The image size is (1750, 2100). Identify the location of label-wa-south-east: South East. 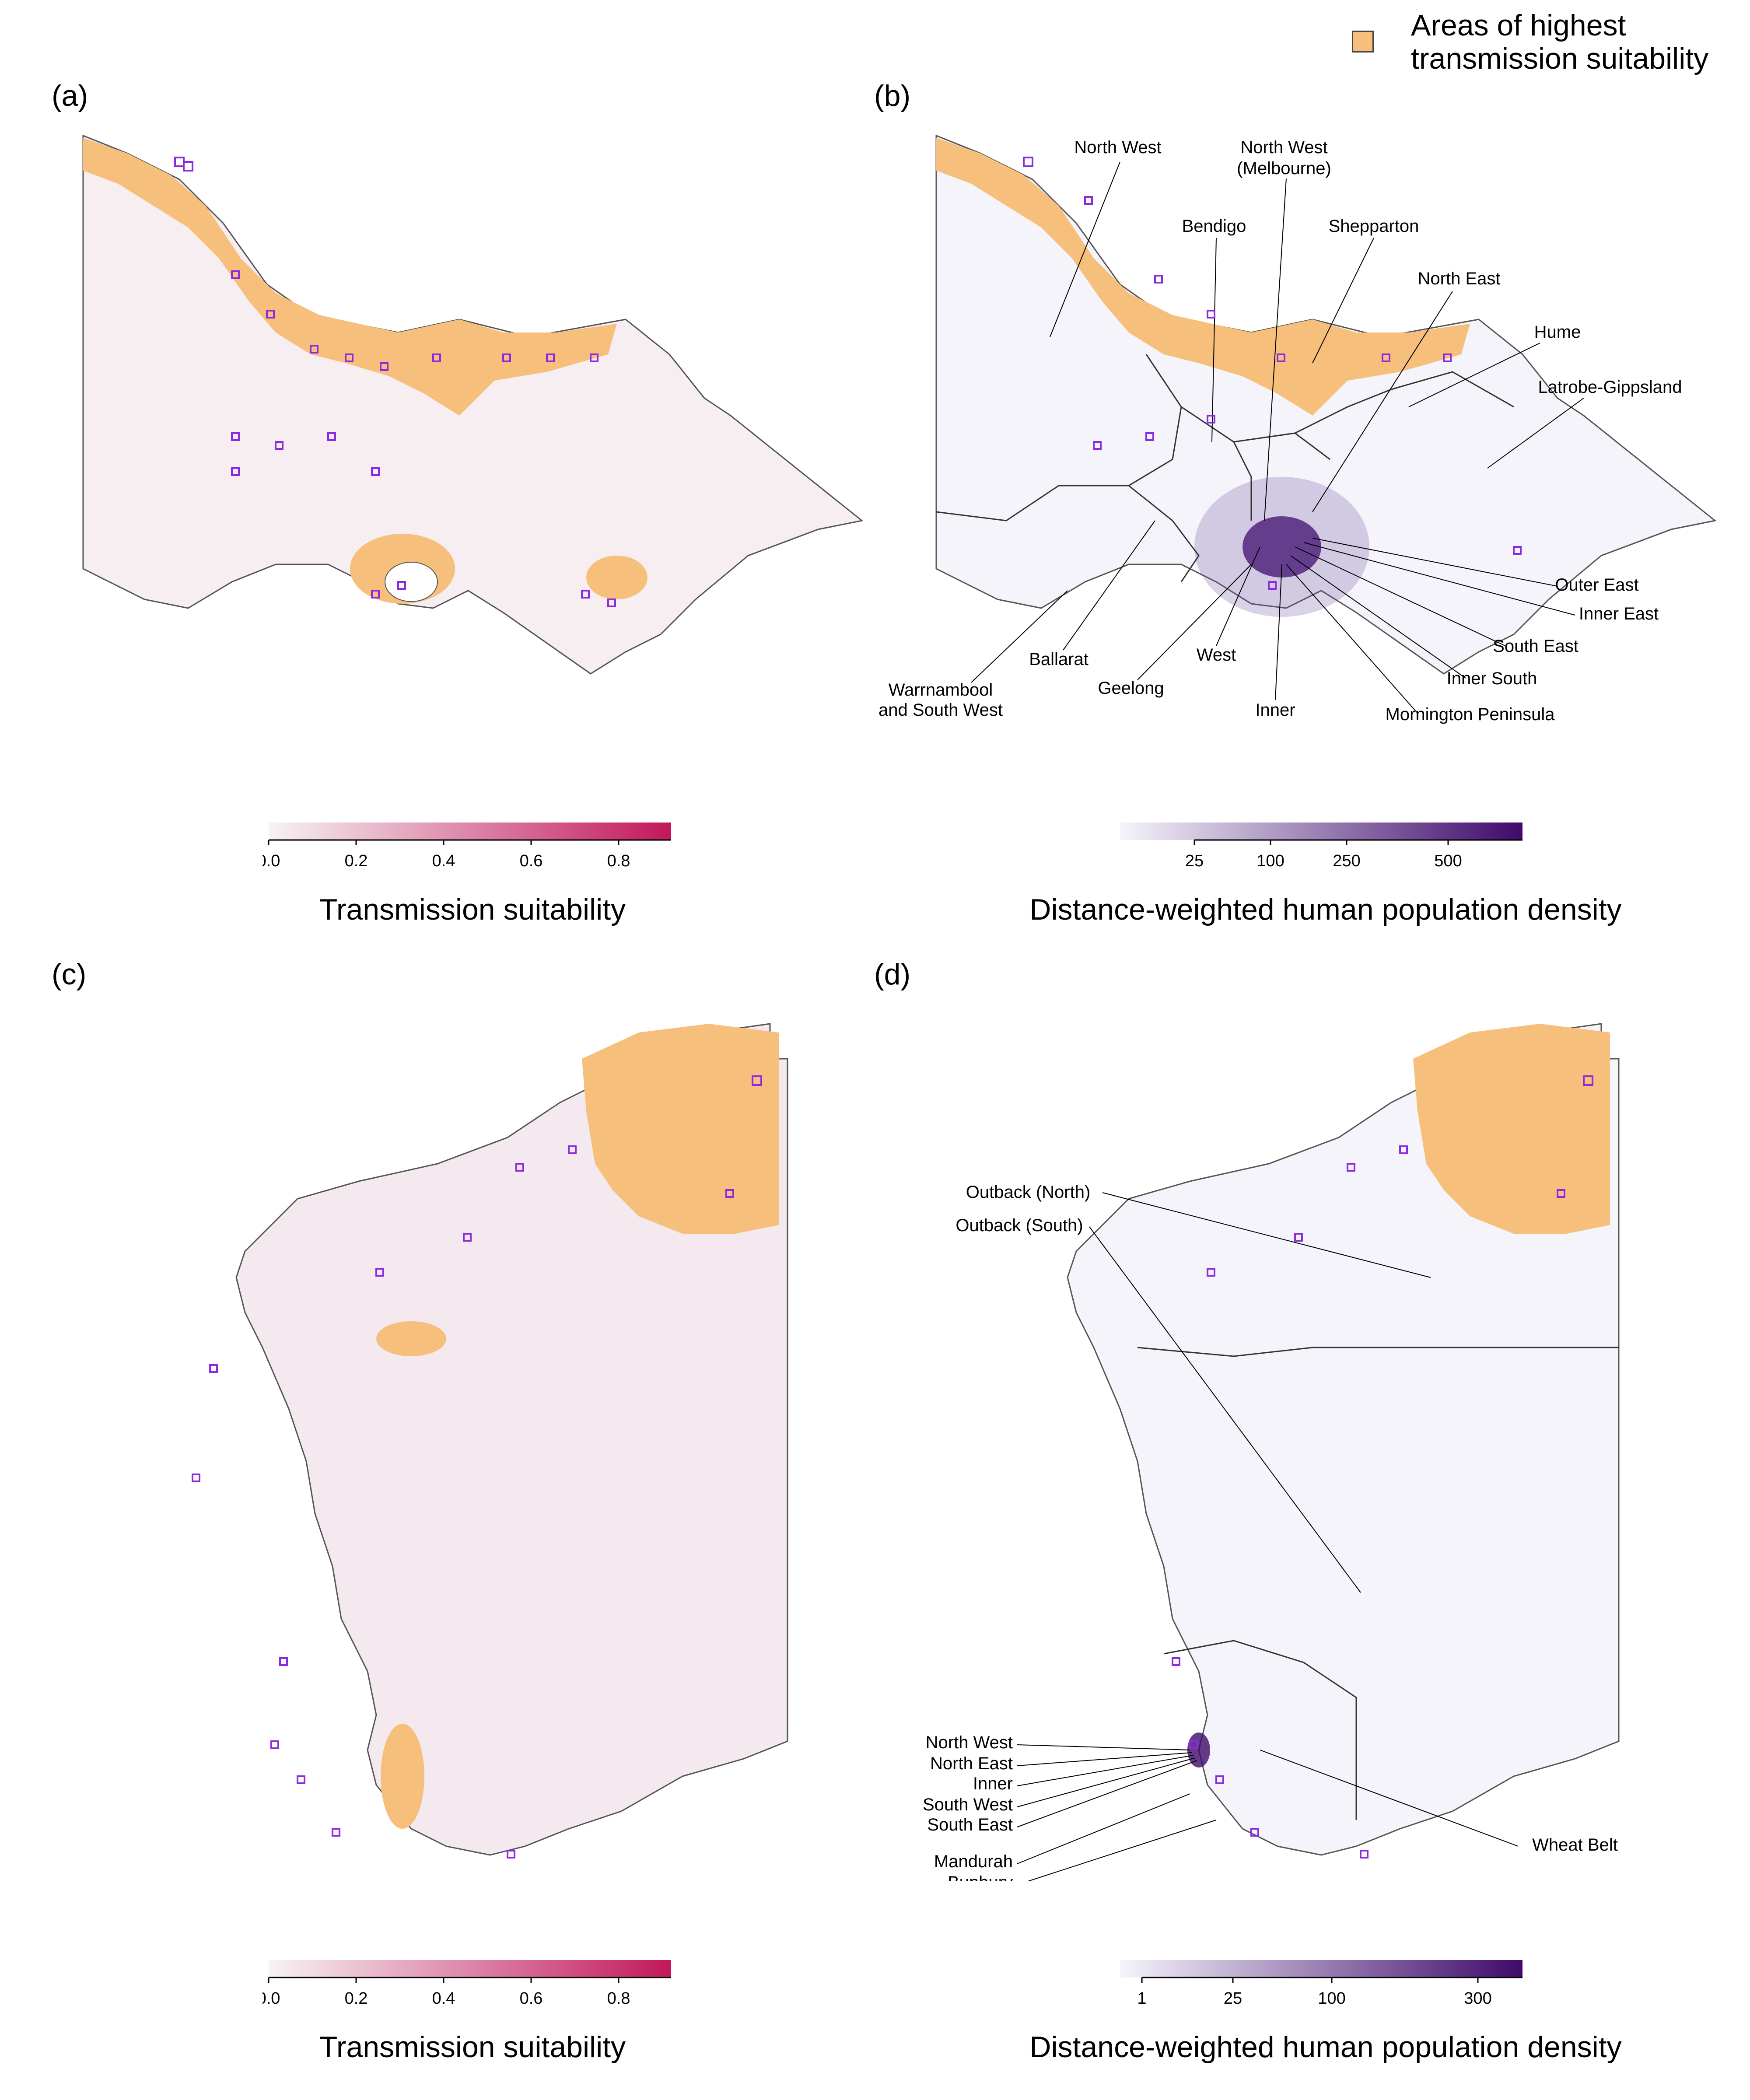
(970, 1824).